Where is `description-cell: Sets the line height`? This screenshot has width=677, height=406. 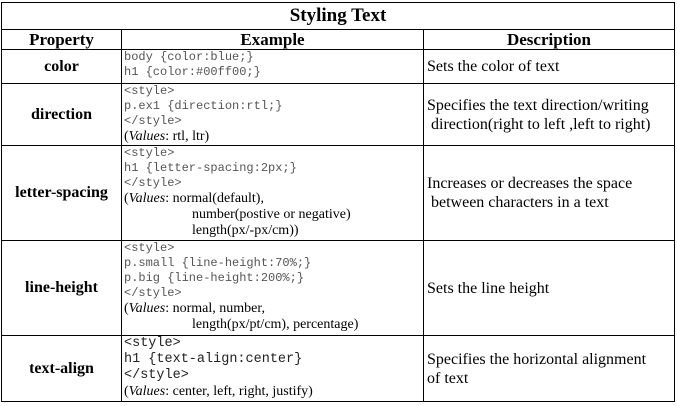
description-cell: Sets the line height is located at coordinates (549, 288).